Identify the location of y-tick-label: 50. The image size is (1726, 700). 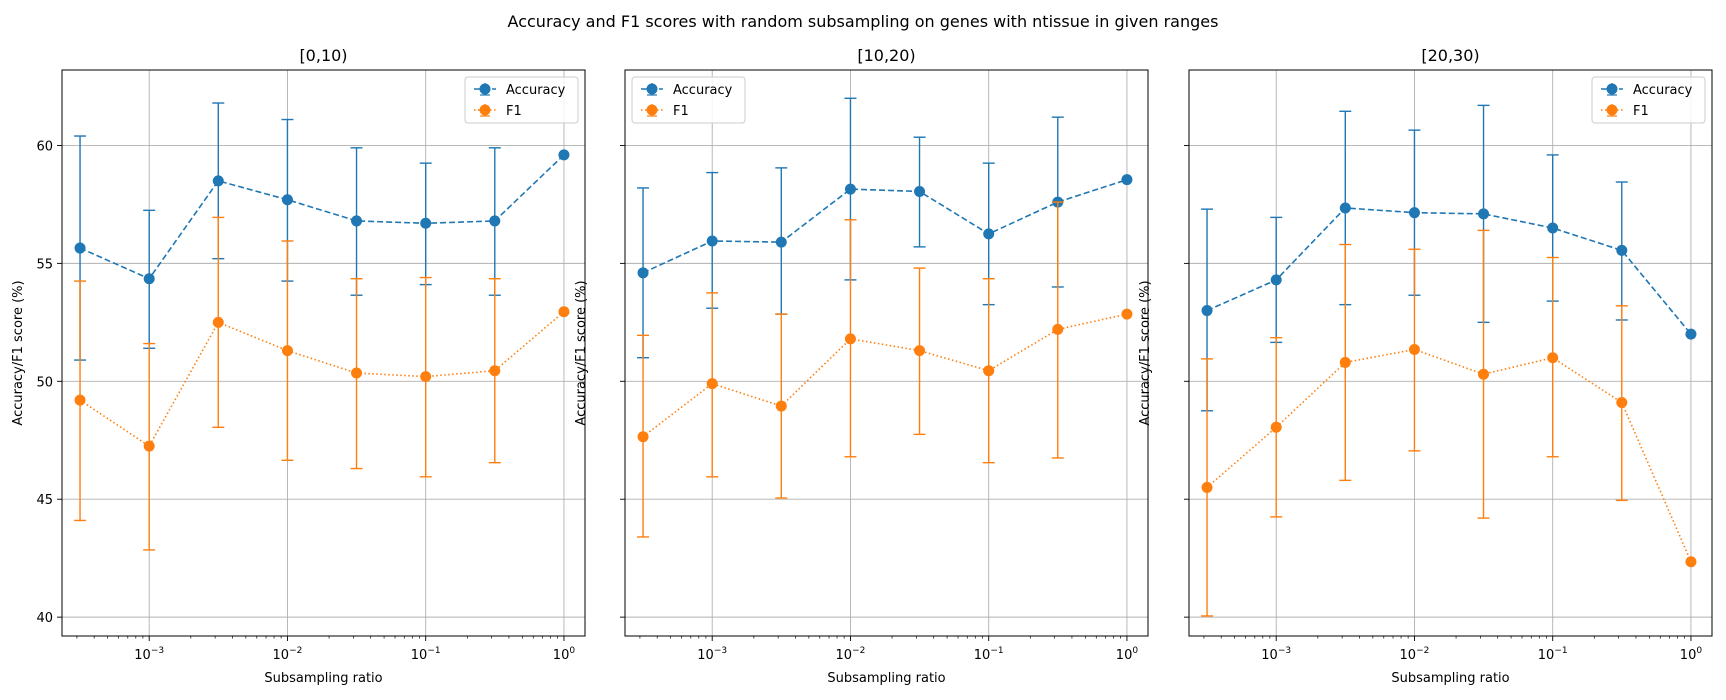
(44, 382).